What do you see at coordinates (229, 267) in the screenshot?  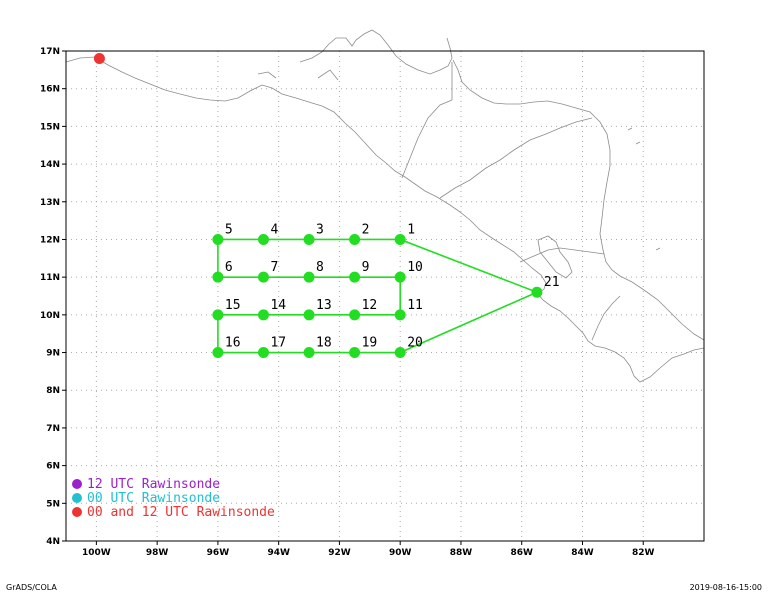 I see `waypoint-label: 6` at bounding box center [229, 267].